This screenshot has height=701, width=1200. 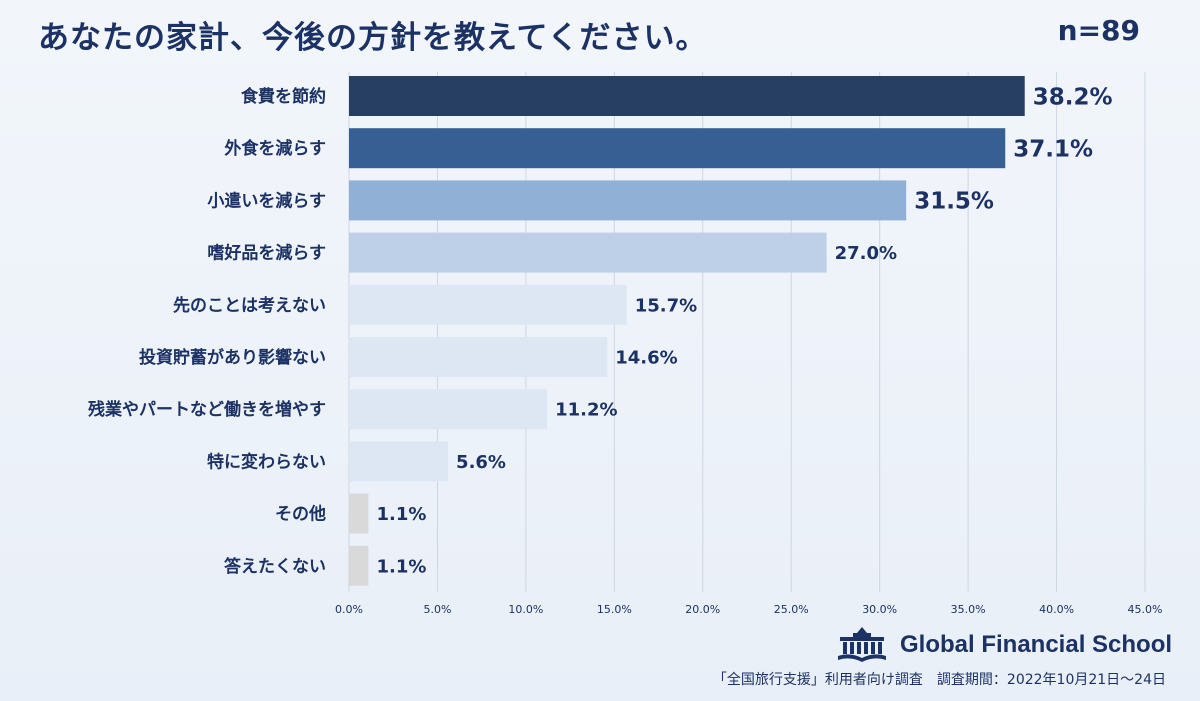 I want to click on category-label: 答えたくない, so click(x=275, y=566).